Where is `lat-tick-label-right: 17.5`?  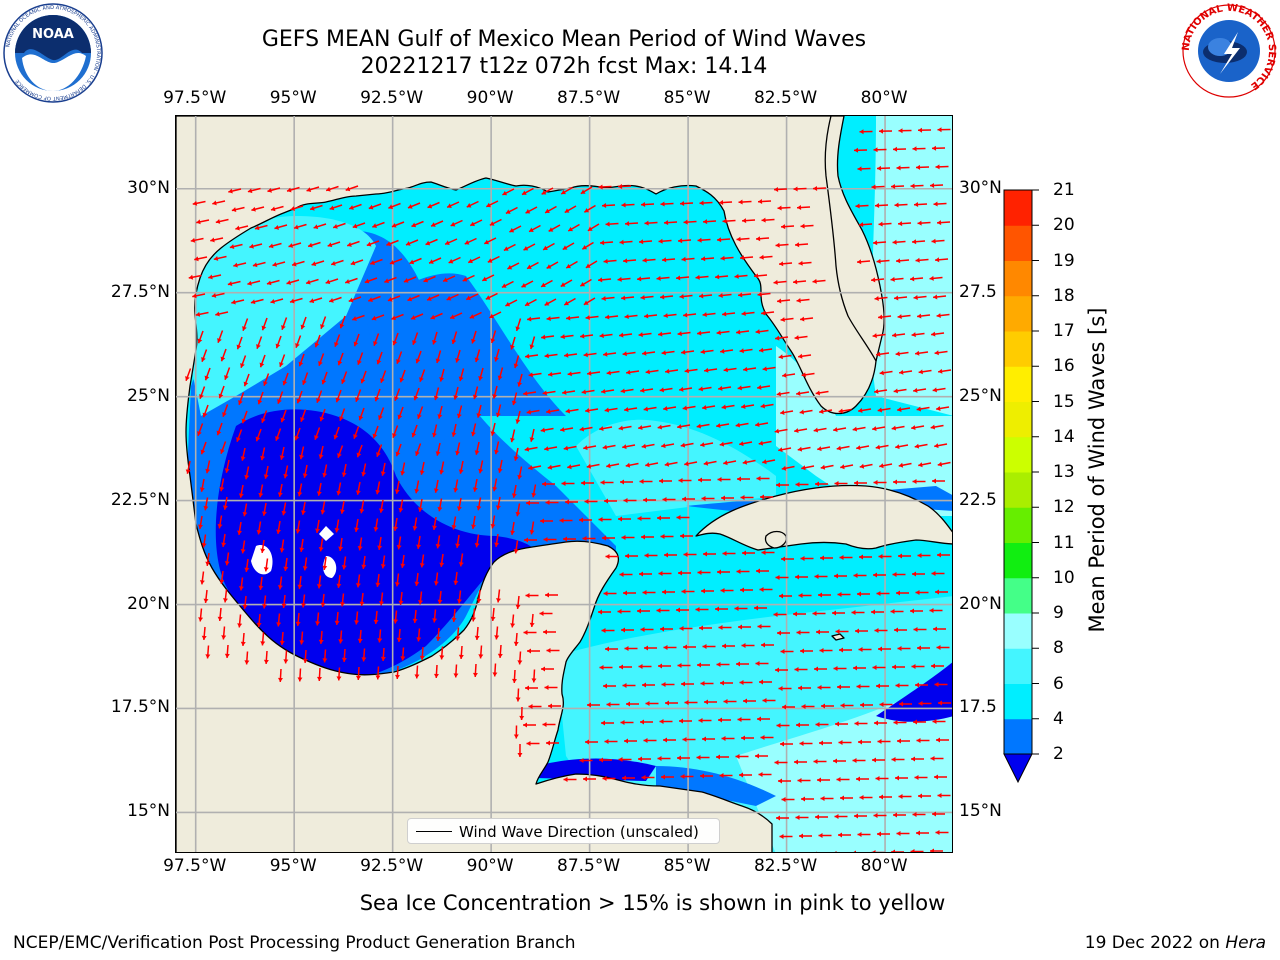
lat-tick-label-right: 17.5 is located at coordinates (978, 707).